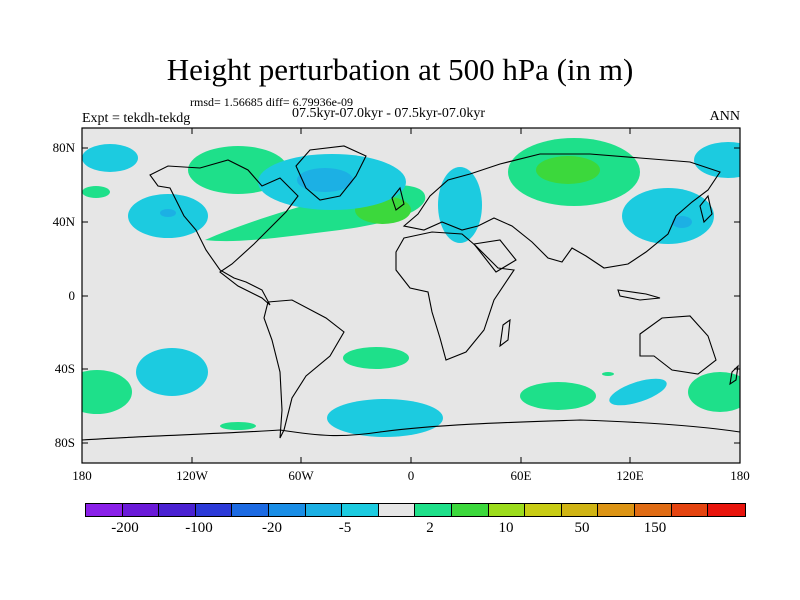 This screenshot has height=600, width=800. What do you see at coordinates (389, 113) in the screenshot?
I see `period-label: 07.5kyr-07.0kyr - 07.5kyr-07.0kyr` at bounding box center [389, 113].